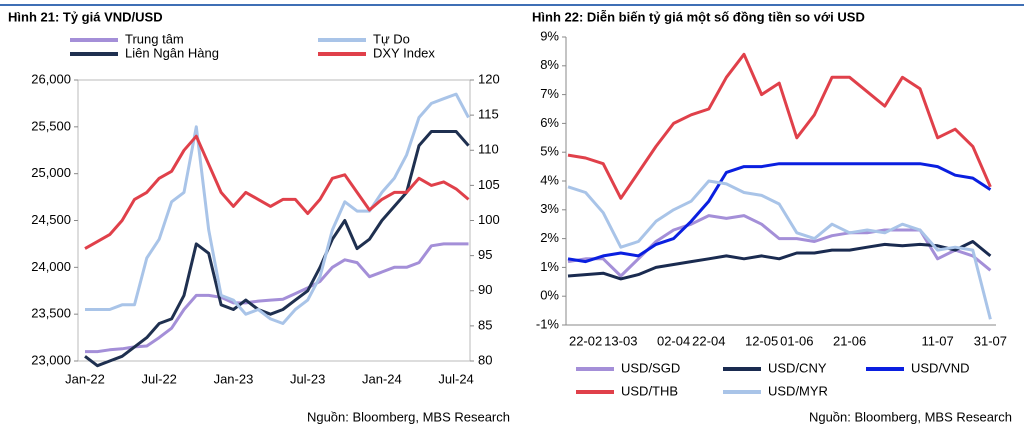  Describe the element at coordinates (708, 340) in the screenshot. I see `x-tick-label: 22-04` at that location.